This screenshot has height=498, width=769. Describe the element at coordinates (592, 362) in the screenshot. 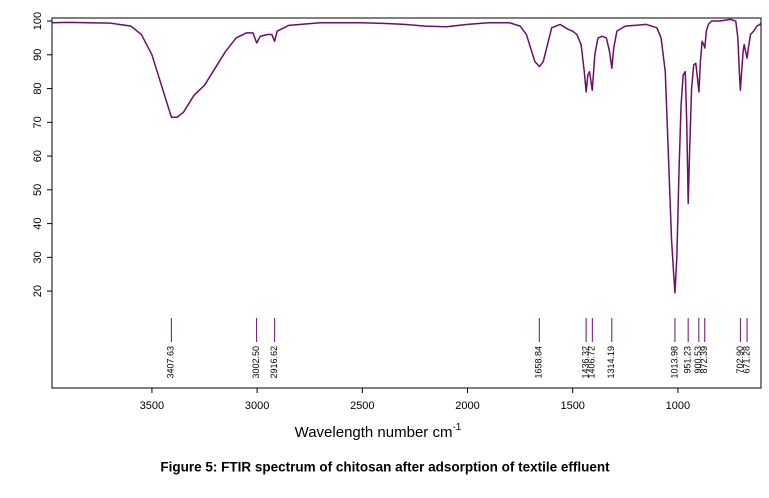

I see `peak-label: 1406.72` at that location.